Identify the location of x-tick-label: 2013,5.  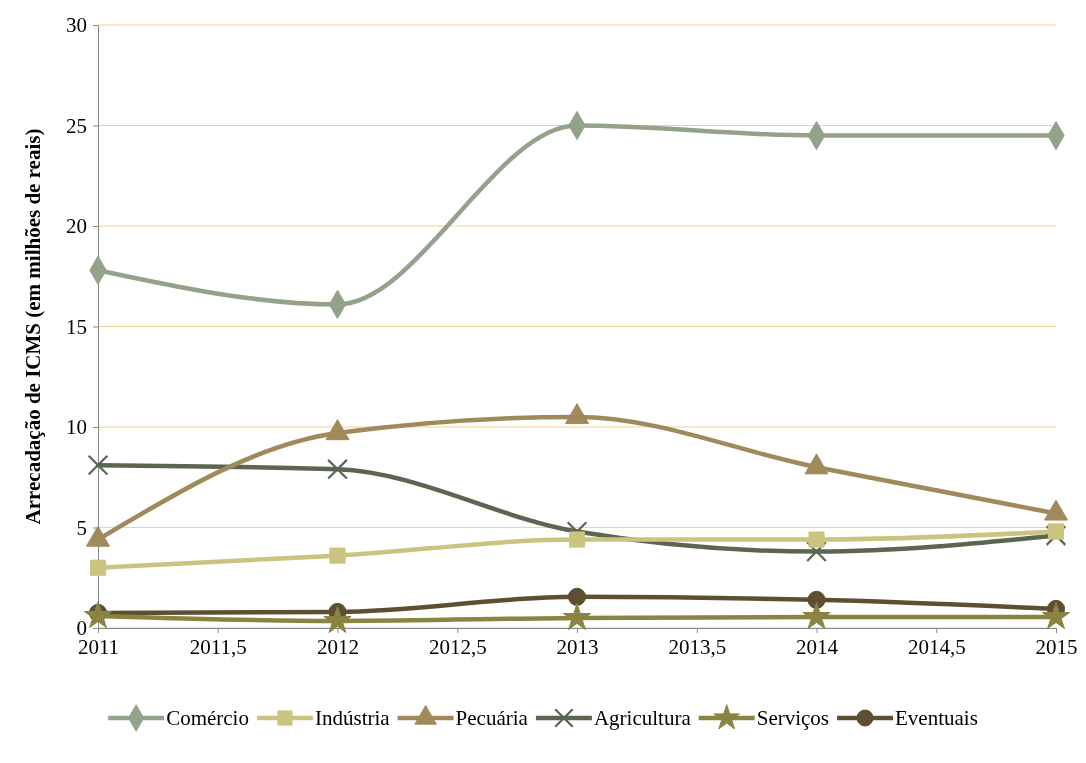
(697, 646).